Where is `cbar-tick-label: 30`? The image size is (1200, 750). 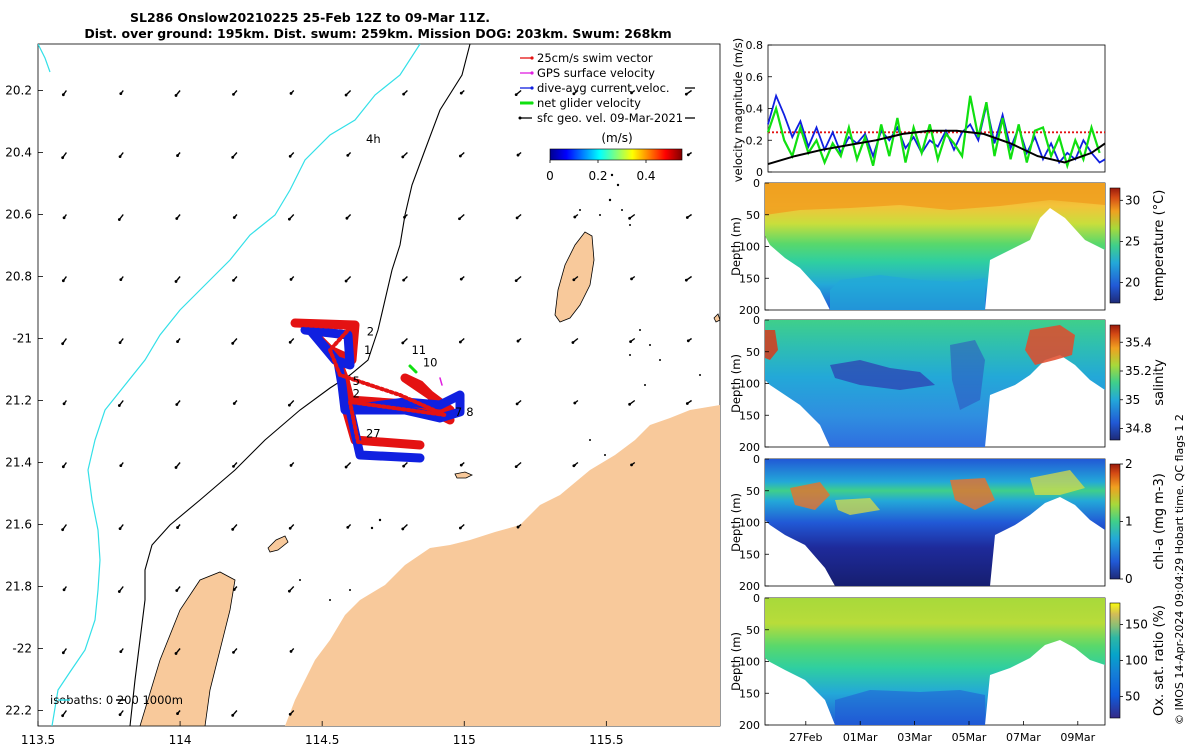 cbar-tick-label: 30 is located at coordinates (1132, 200).